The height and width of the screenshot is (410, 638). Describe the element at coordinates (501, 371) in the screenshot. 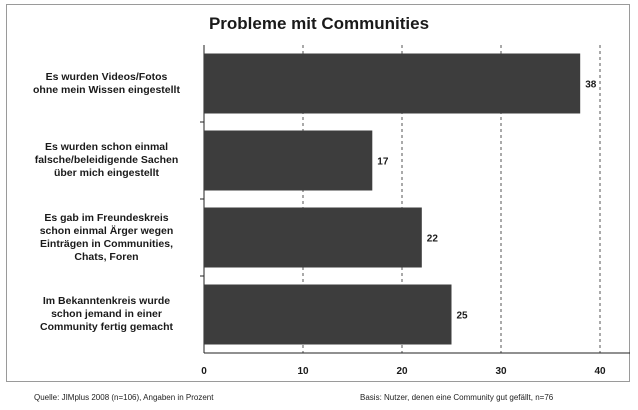

I see `x-tick-label: 30` at that location.